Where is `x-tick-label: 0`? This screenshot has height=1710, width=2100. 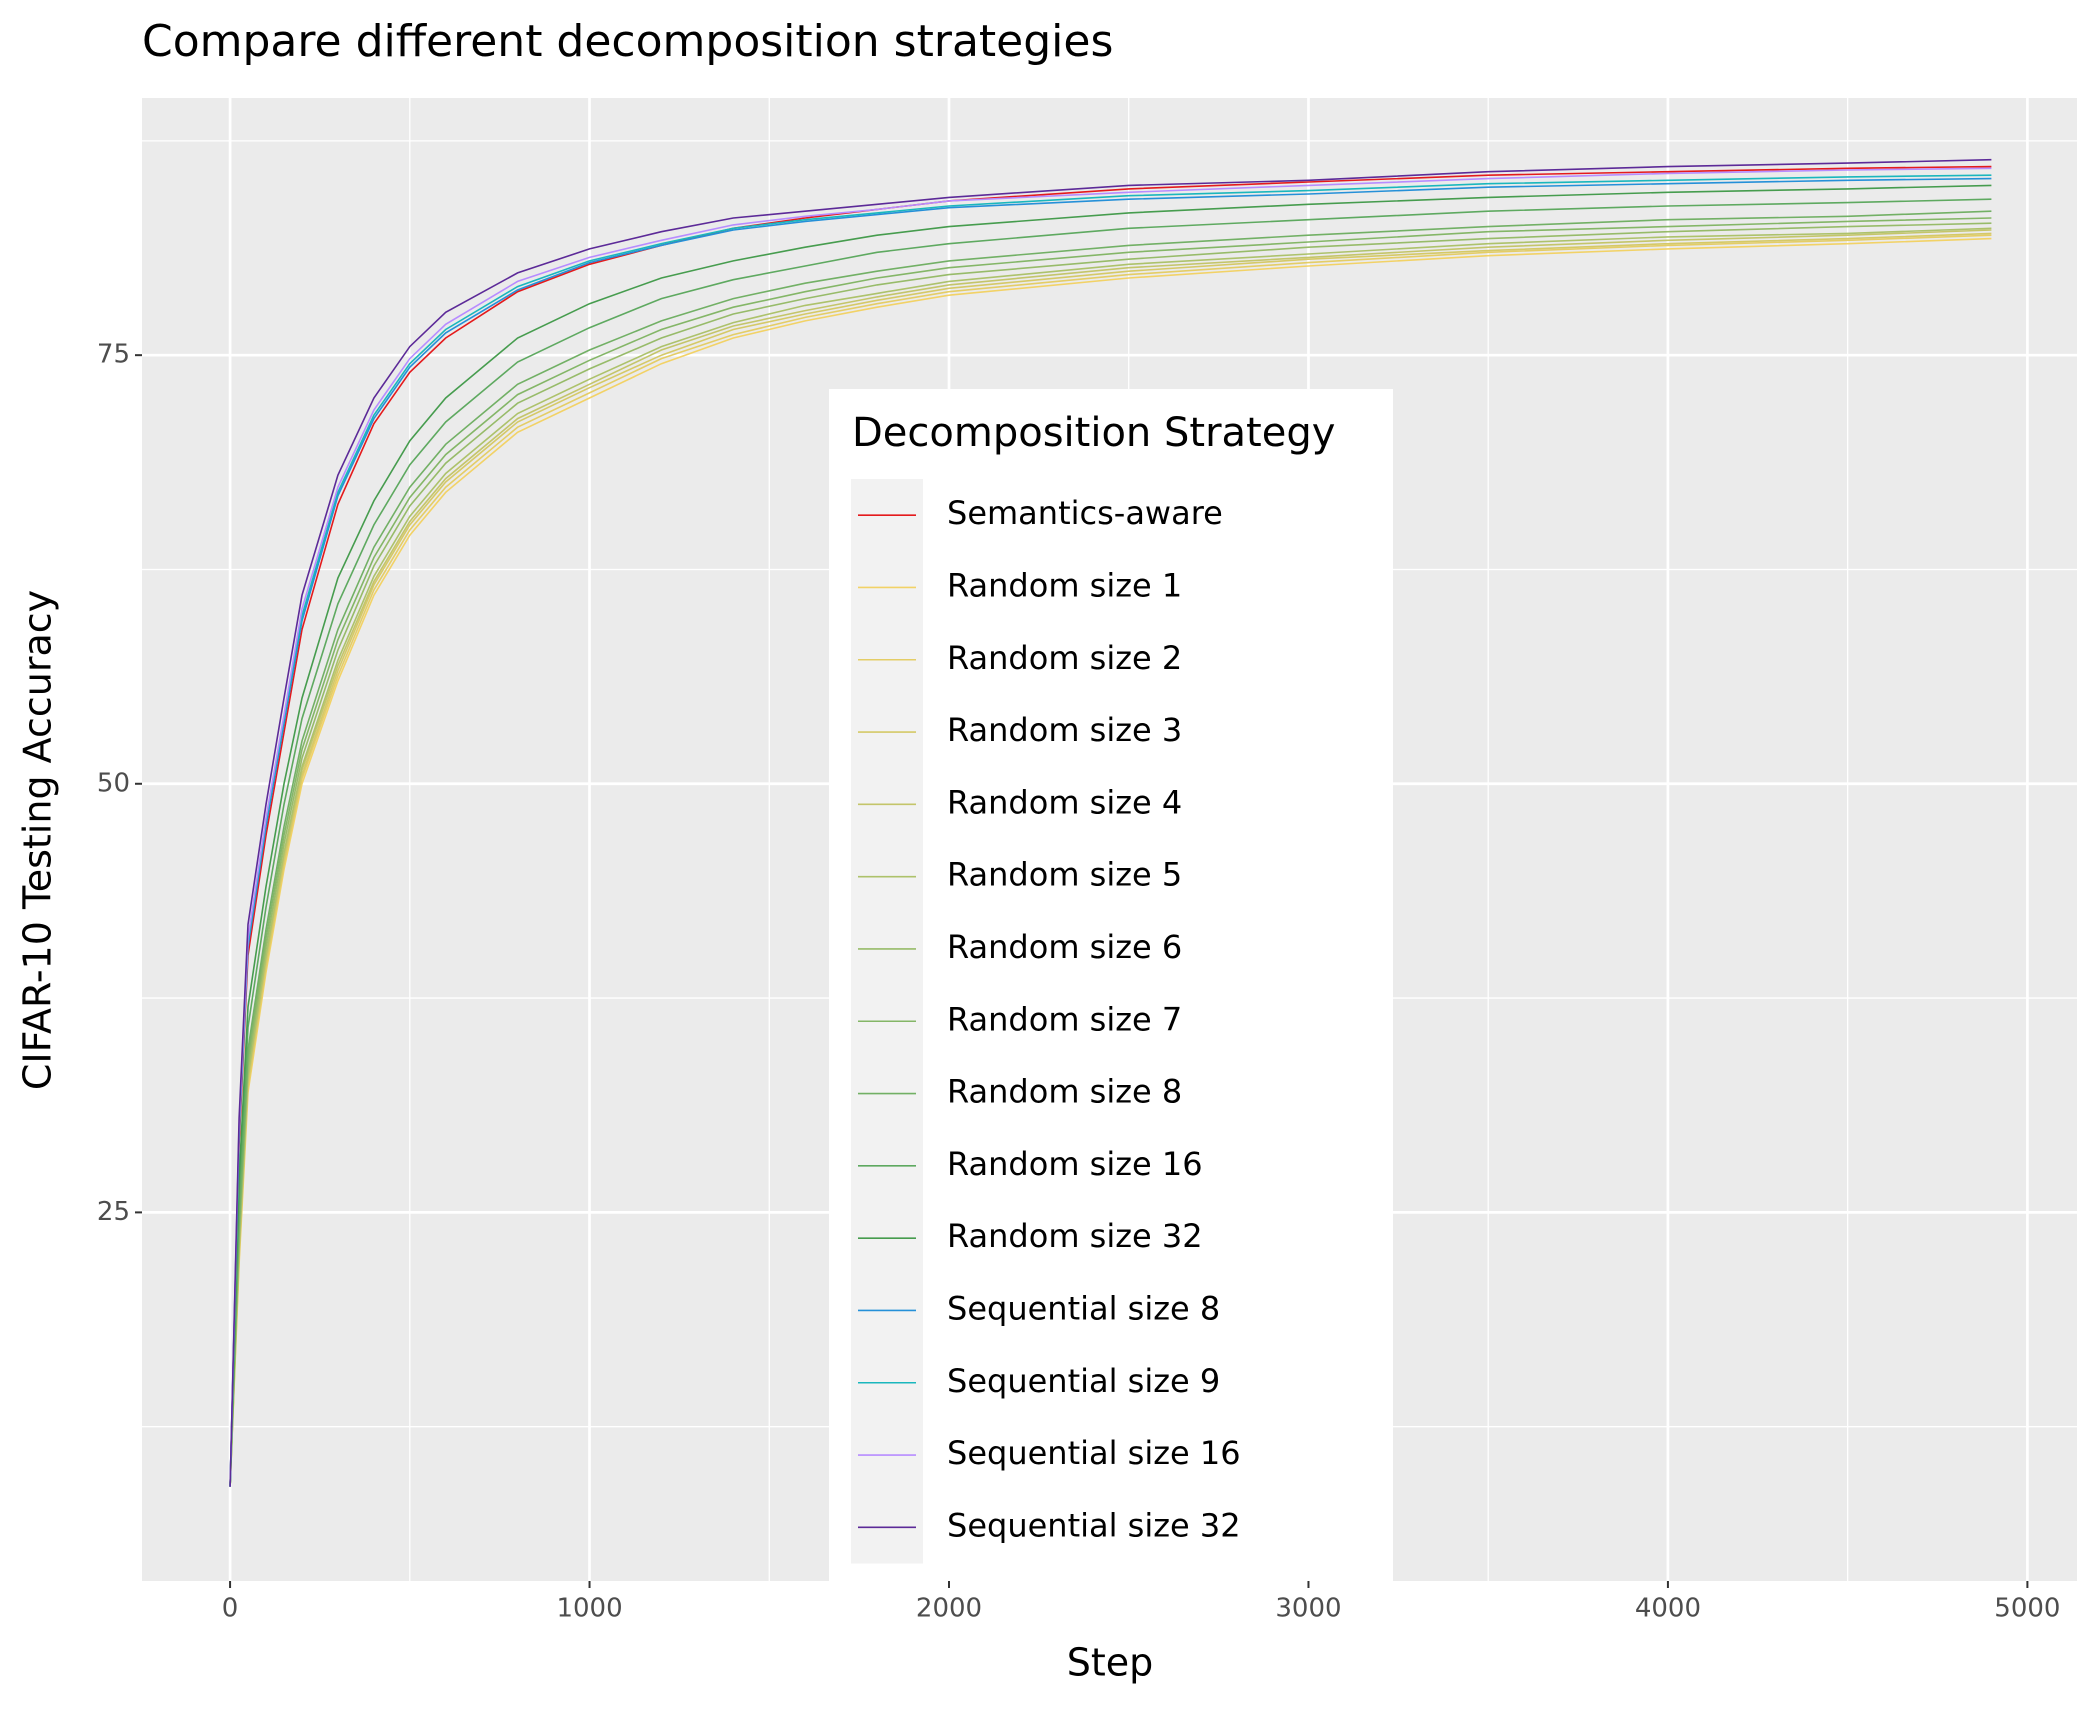
x-tick-label: 0 is located at coordinates (230, 1609).